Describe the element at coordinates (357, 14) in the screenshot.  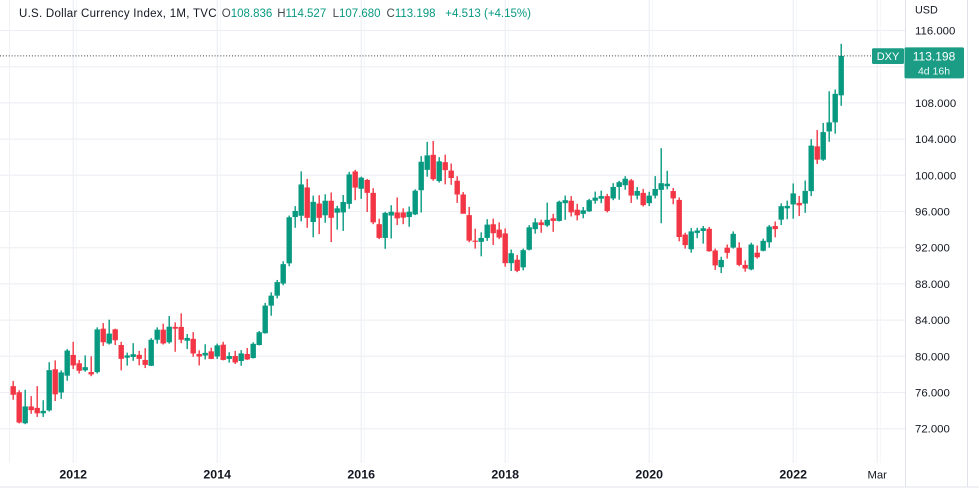
I see `svg-text: L107.680` at that location.